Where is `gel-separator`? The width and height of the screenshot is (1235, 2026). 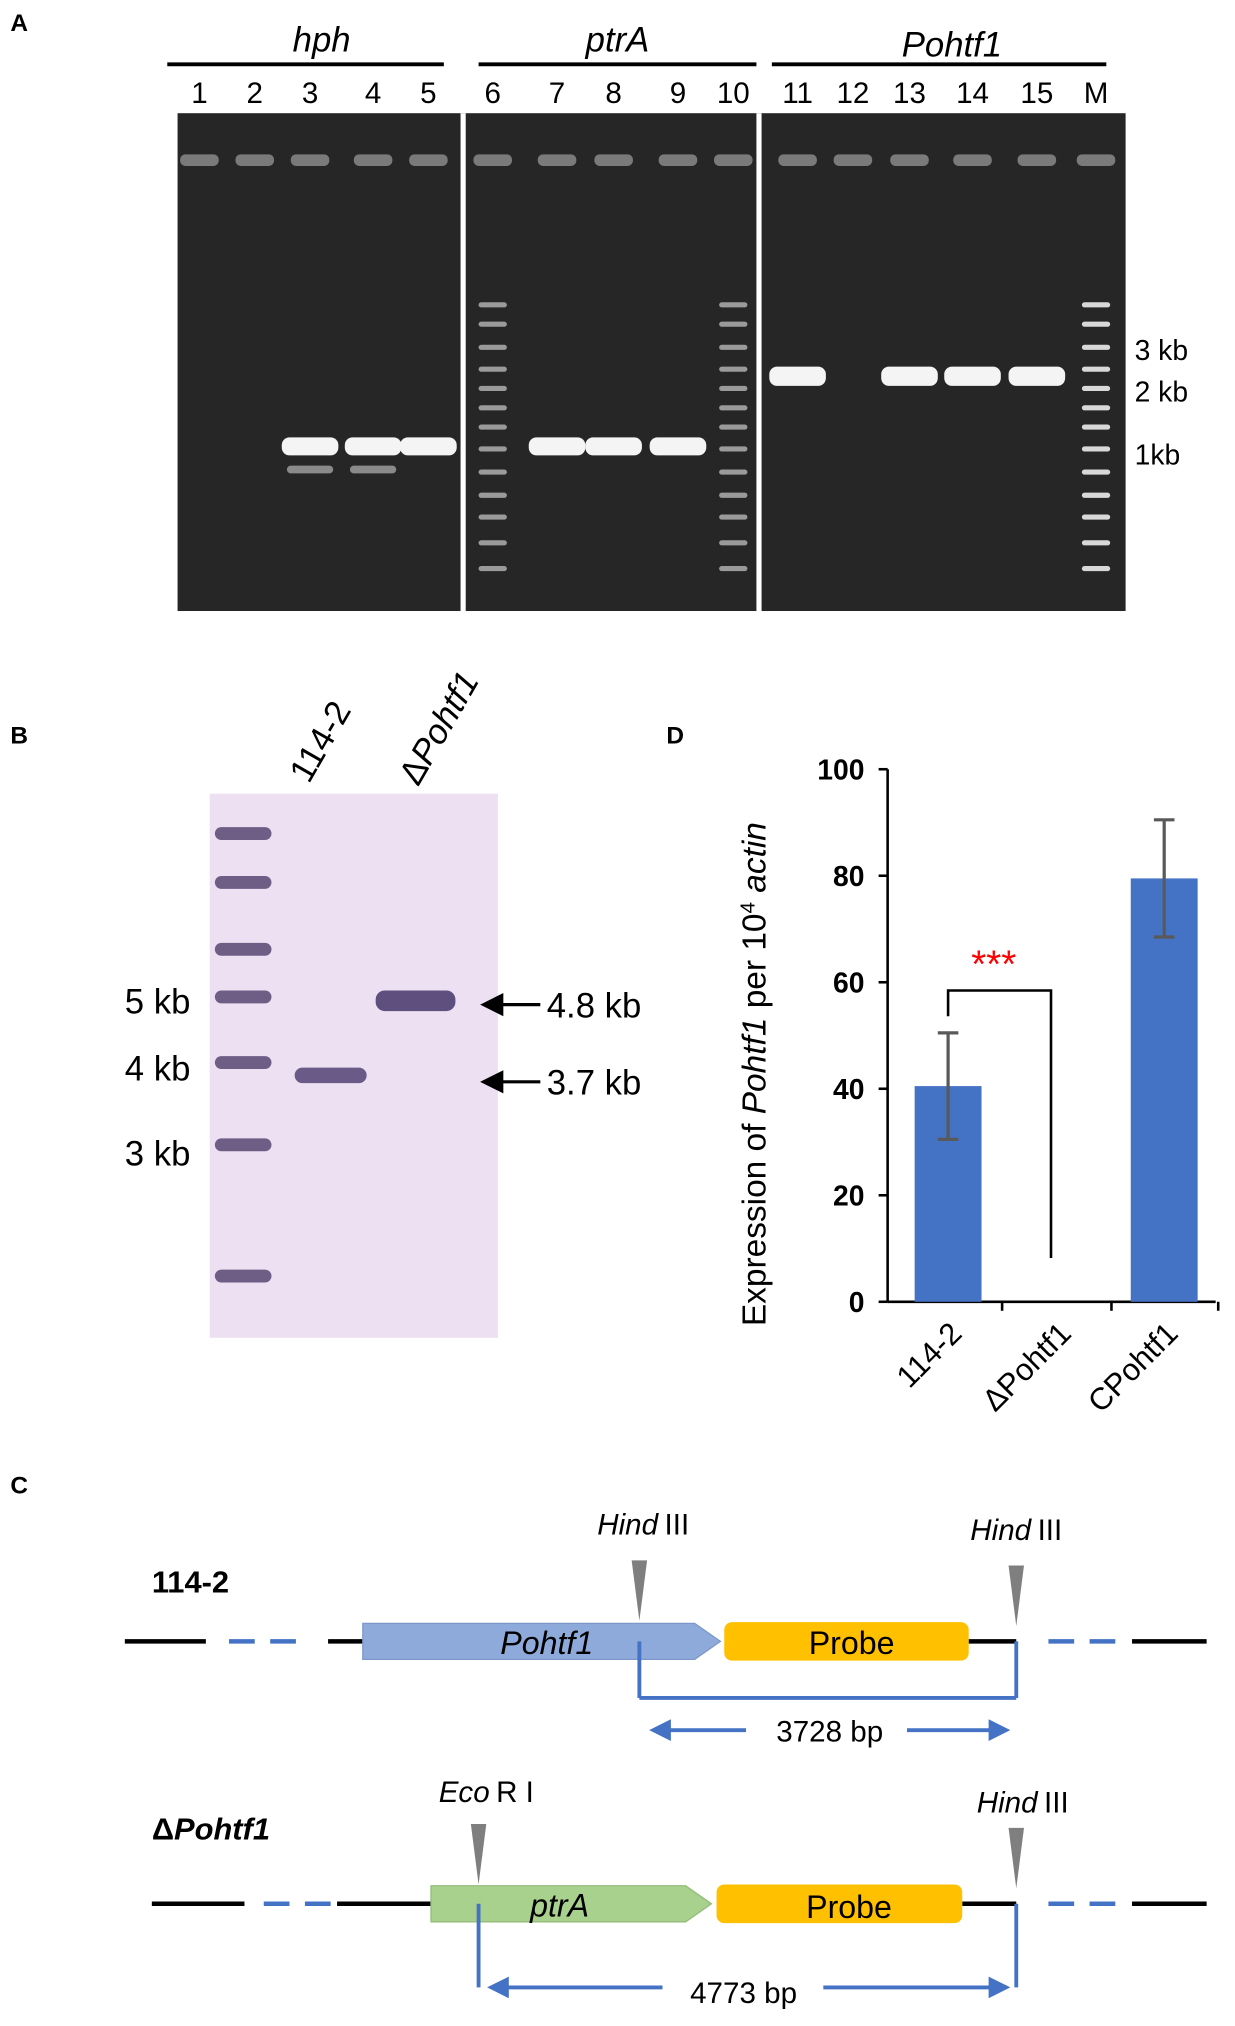
gel-separator is located at coordinates (759, 362).